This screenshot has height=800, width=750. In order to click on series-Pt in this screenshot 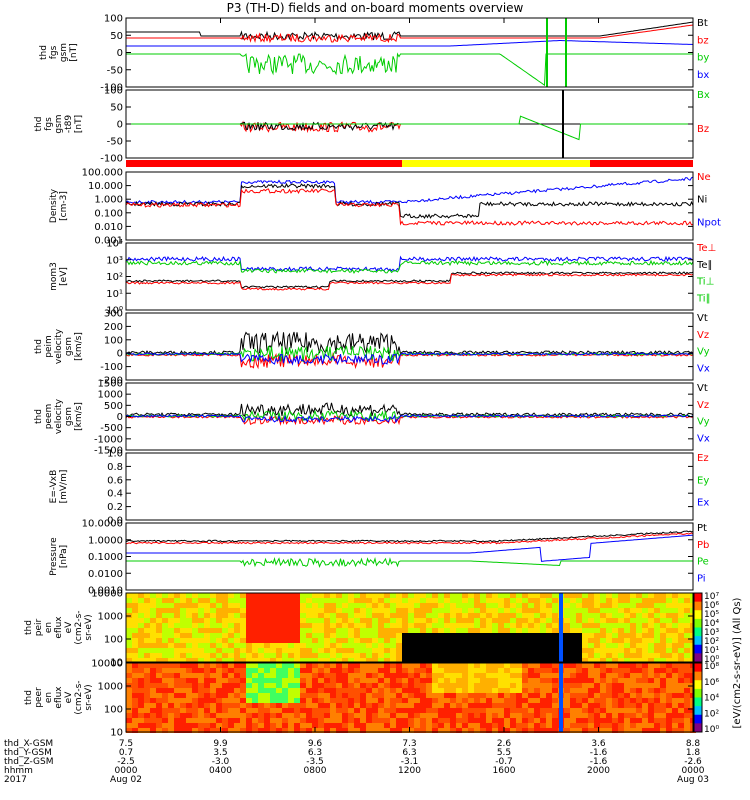, I will do `click(409, 536)`.